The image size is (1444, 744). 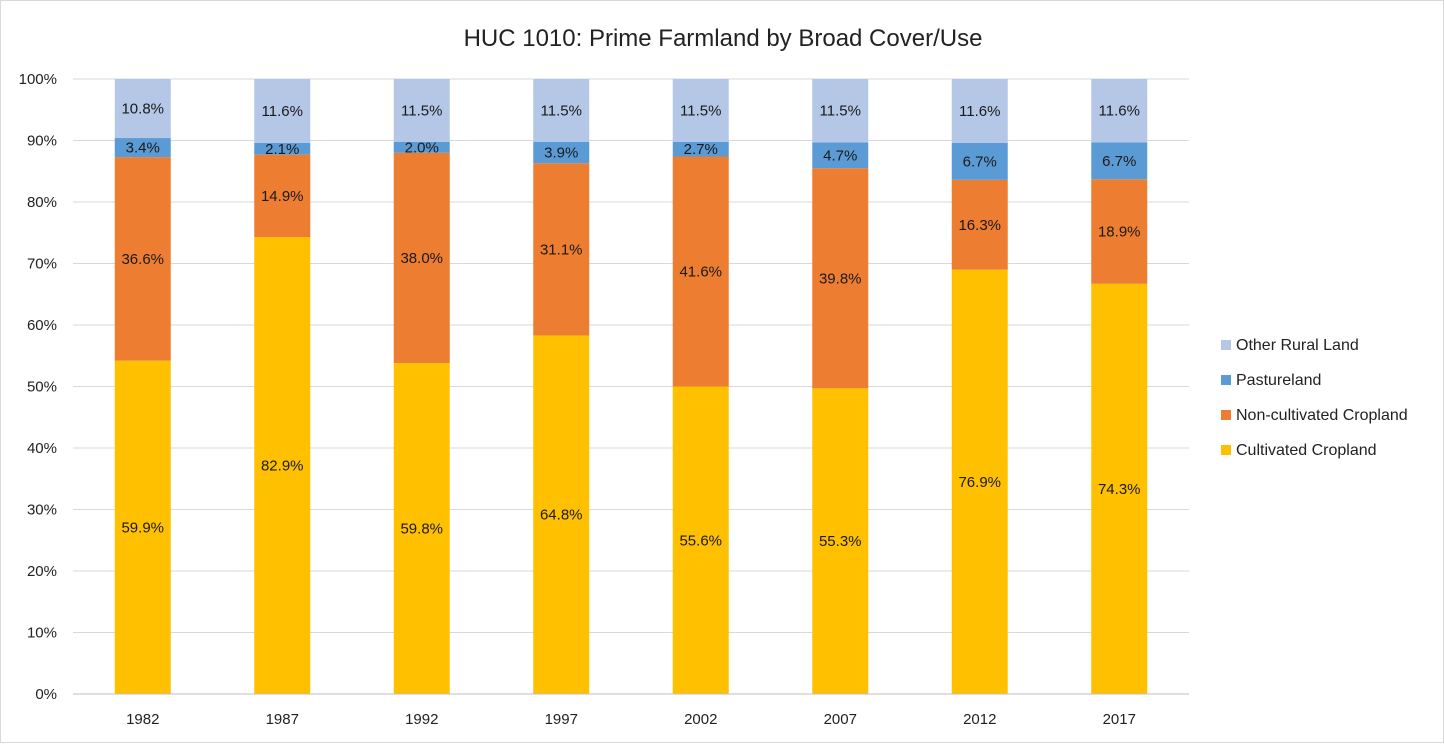 I want to click on x-tick-label: 1992, so click(x=421, y=719).